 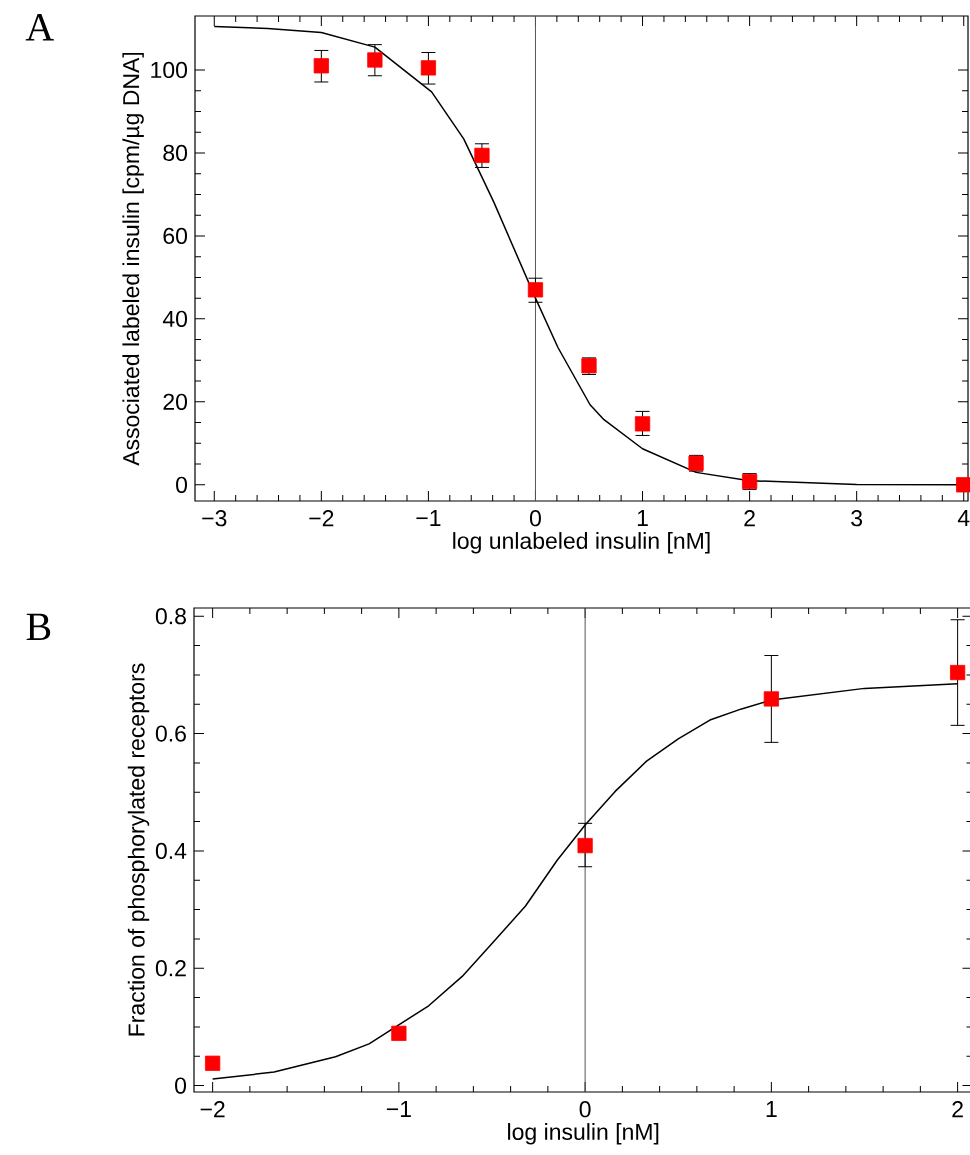 What do you see at coordinates (169, 70) in the screenshot?
I see `y-tick-label: 100` at bounding box center [169, 70].